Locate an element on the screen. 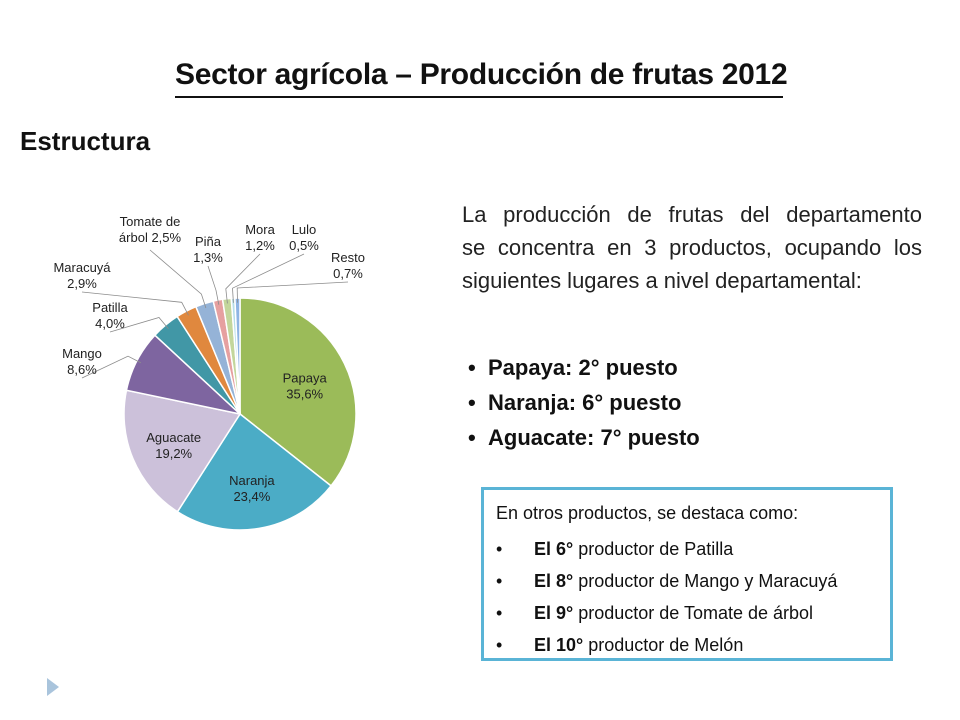 This screenshot has width=960, height=720. other-product-item: • El 6° productor de Patilla is located at coordinates (688, 549).